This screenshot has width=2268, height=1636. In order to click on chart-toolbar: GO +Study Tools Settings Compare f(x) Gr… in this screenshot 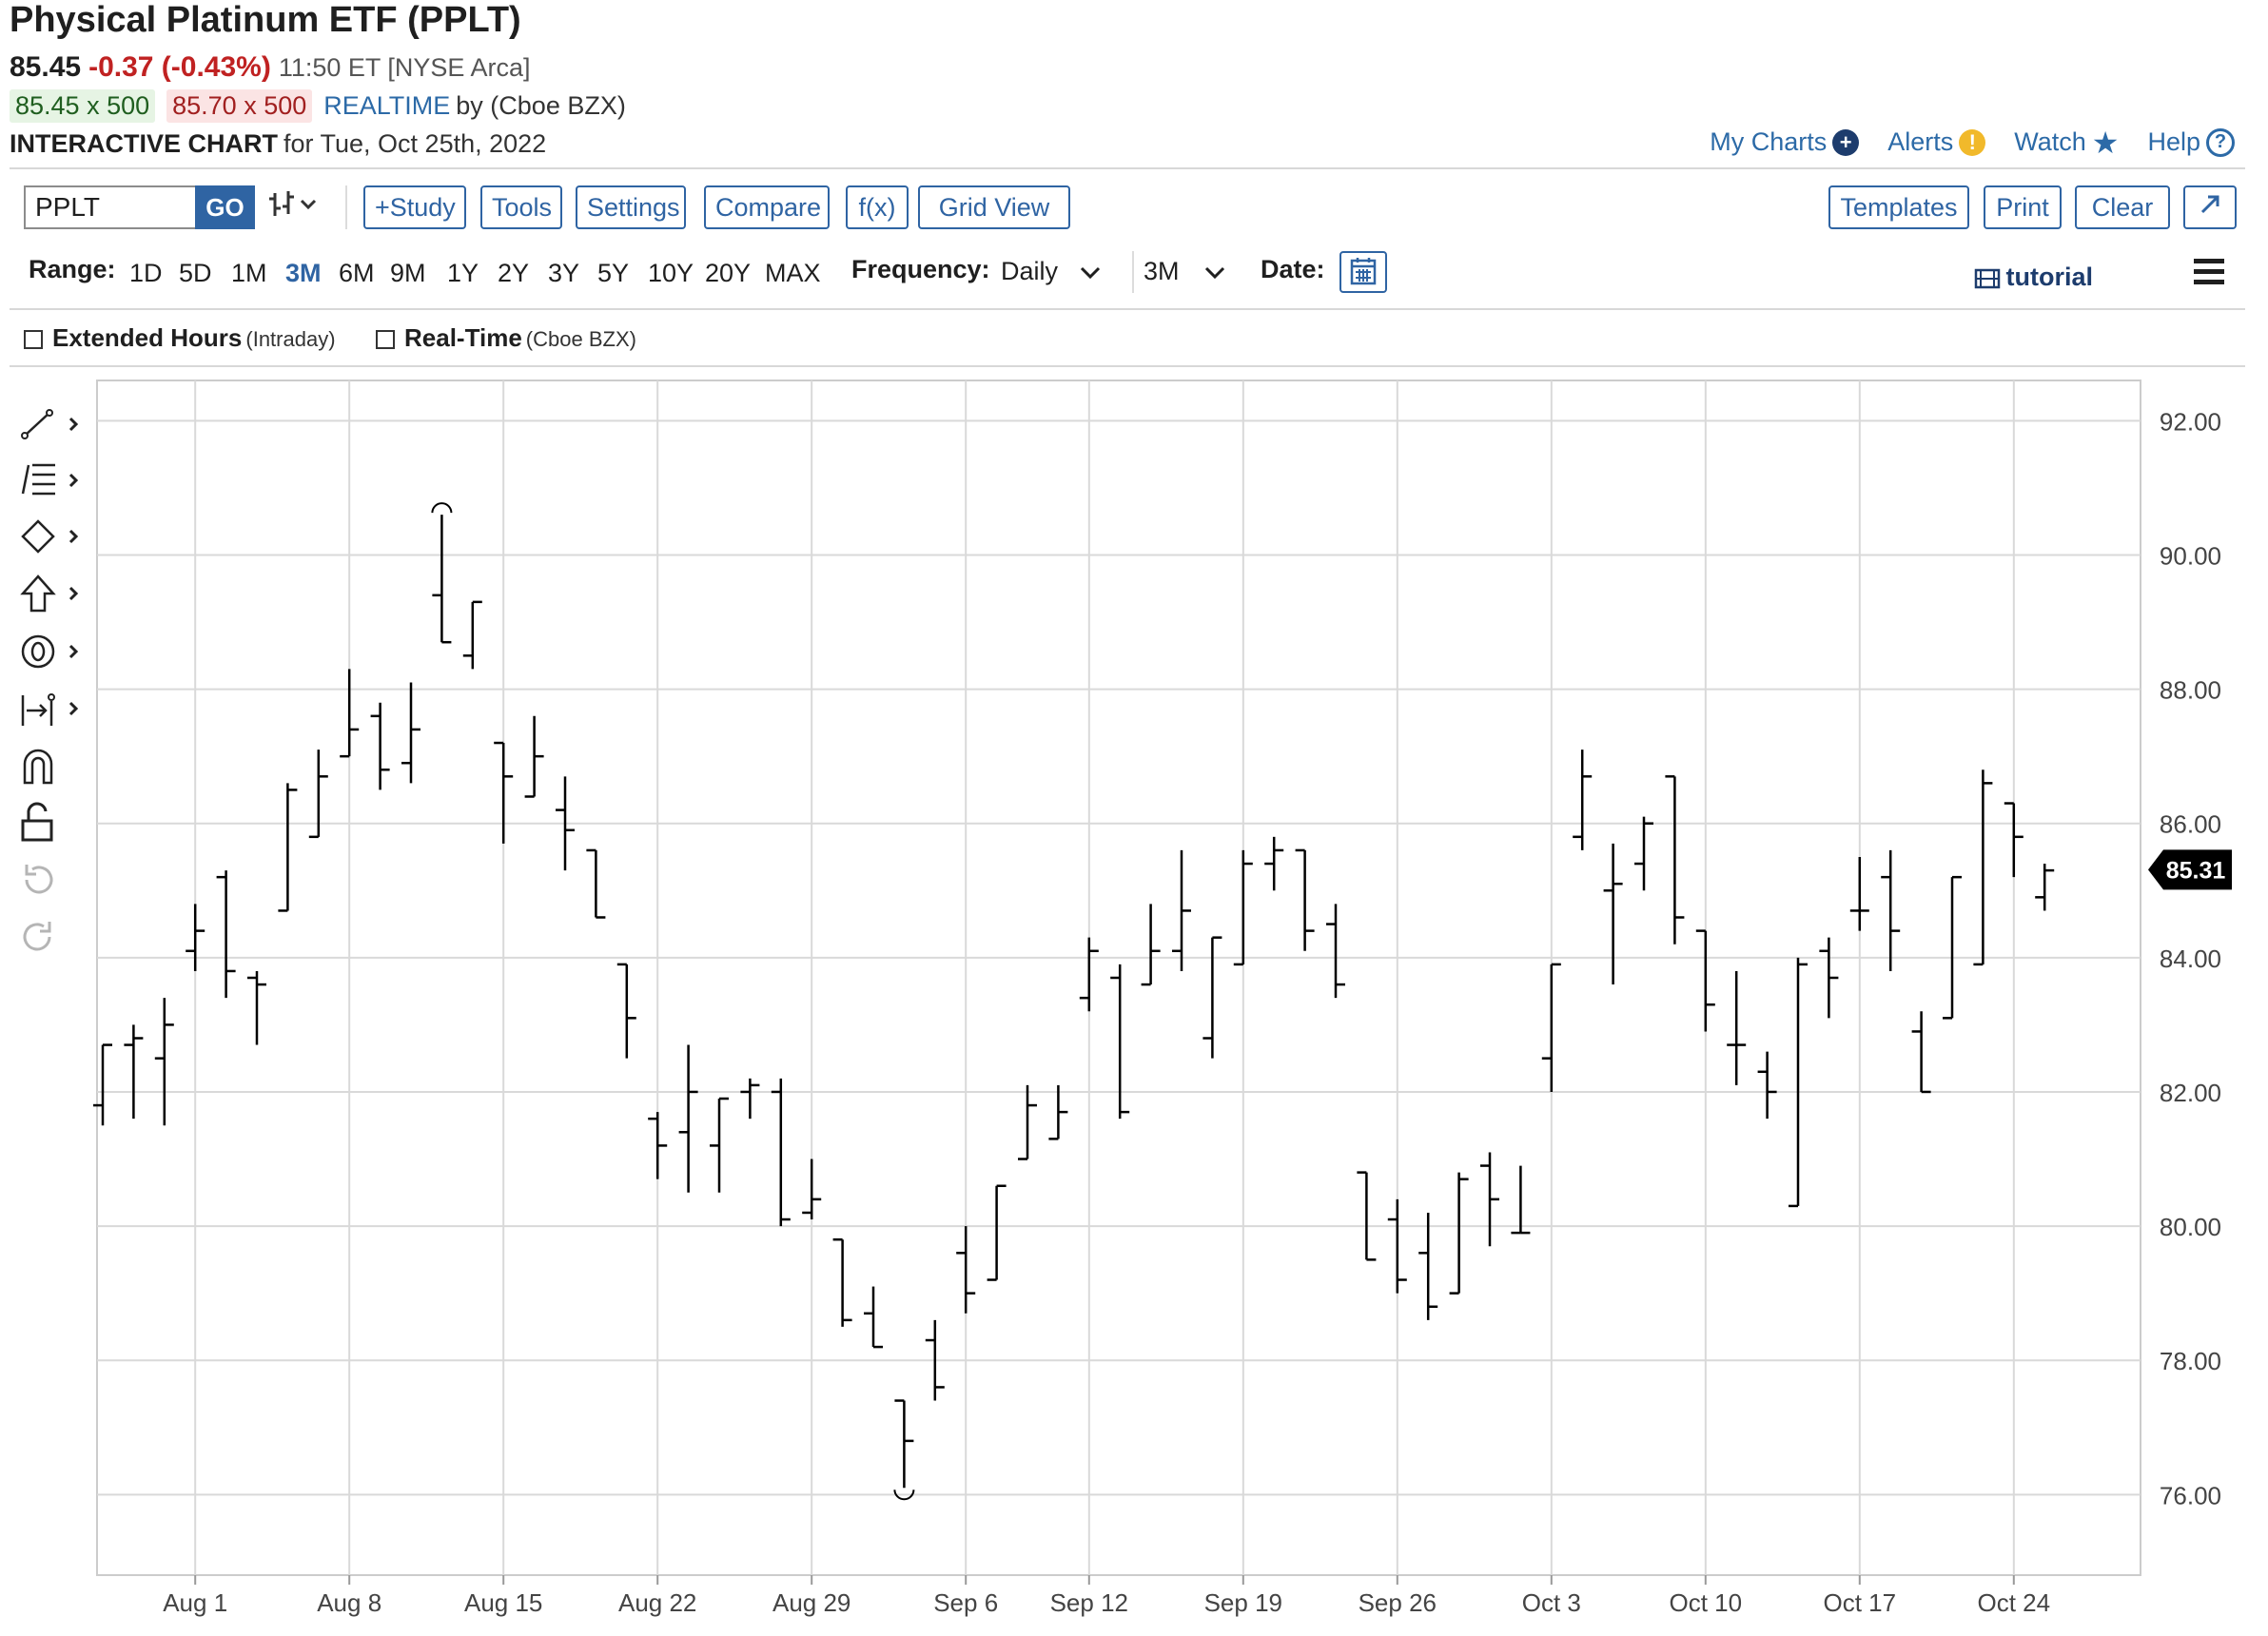, I will do `click(1132, 209)`.